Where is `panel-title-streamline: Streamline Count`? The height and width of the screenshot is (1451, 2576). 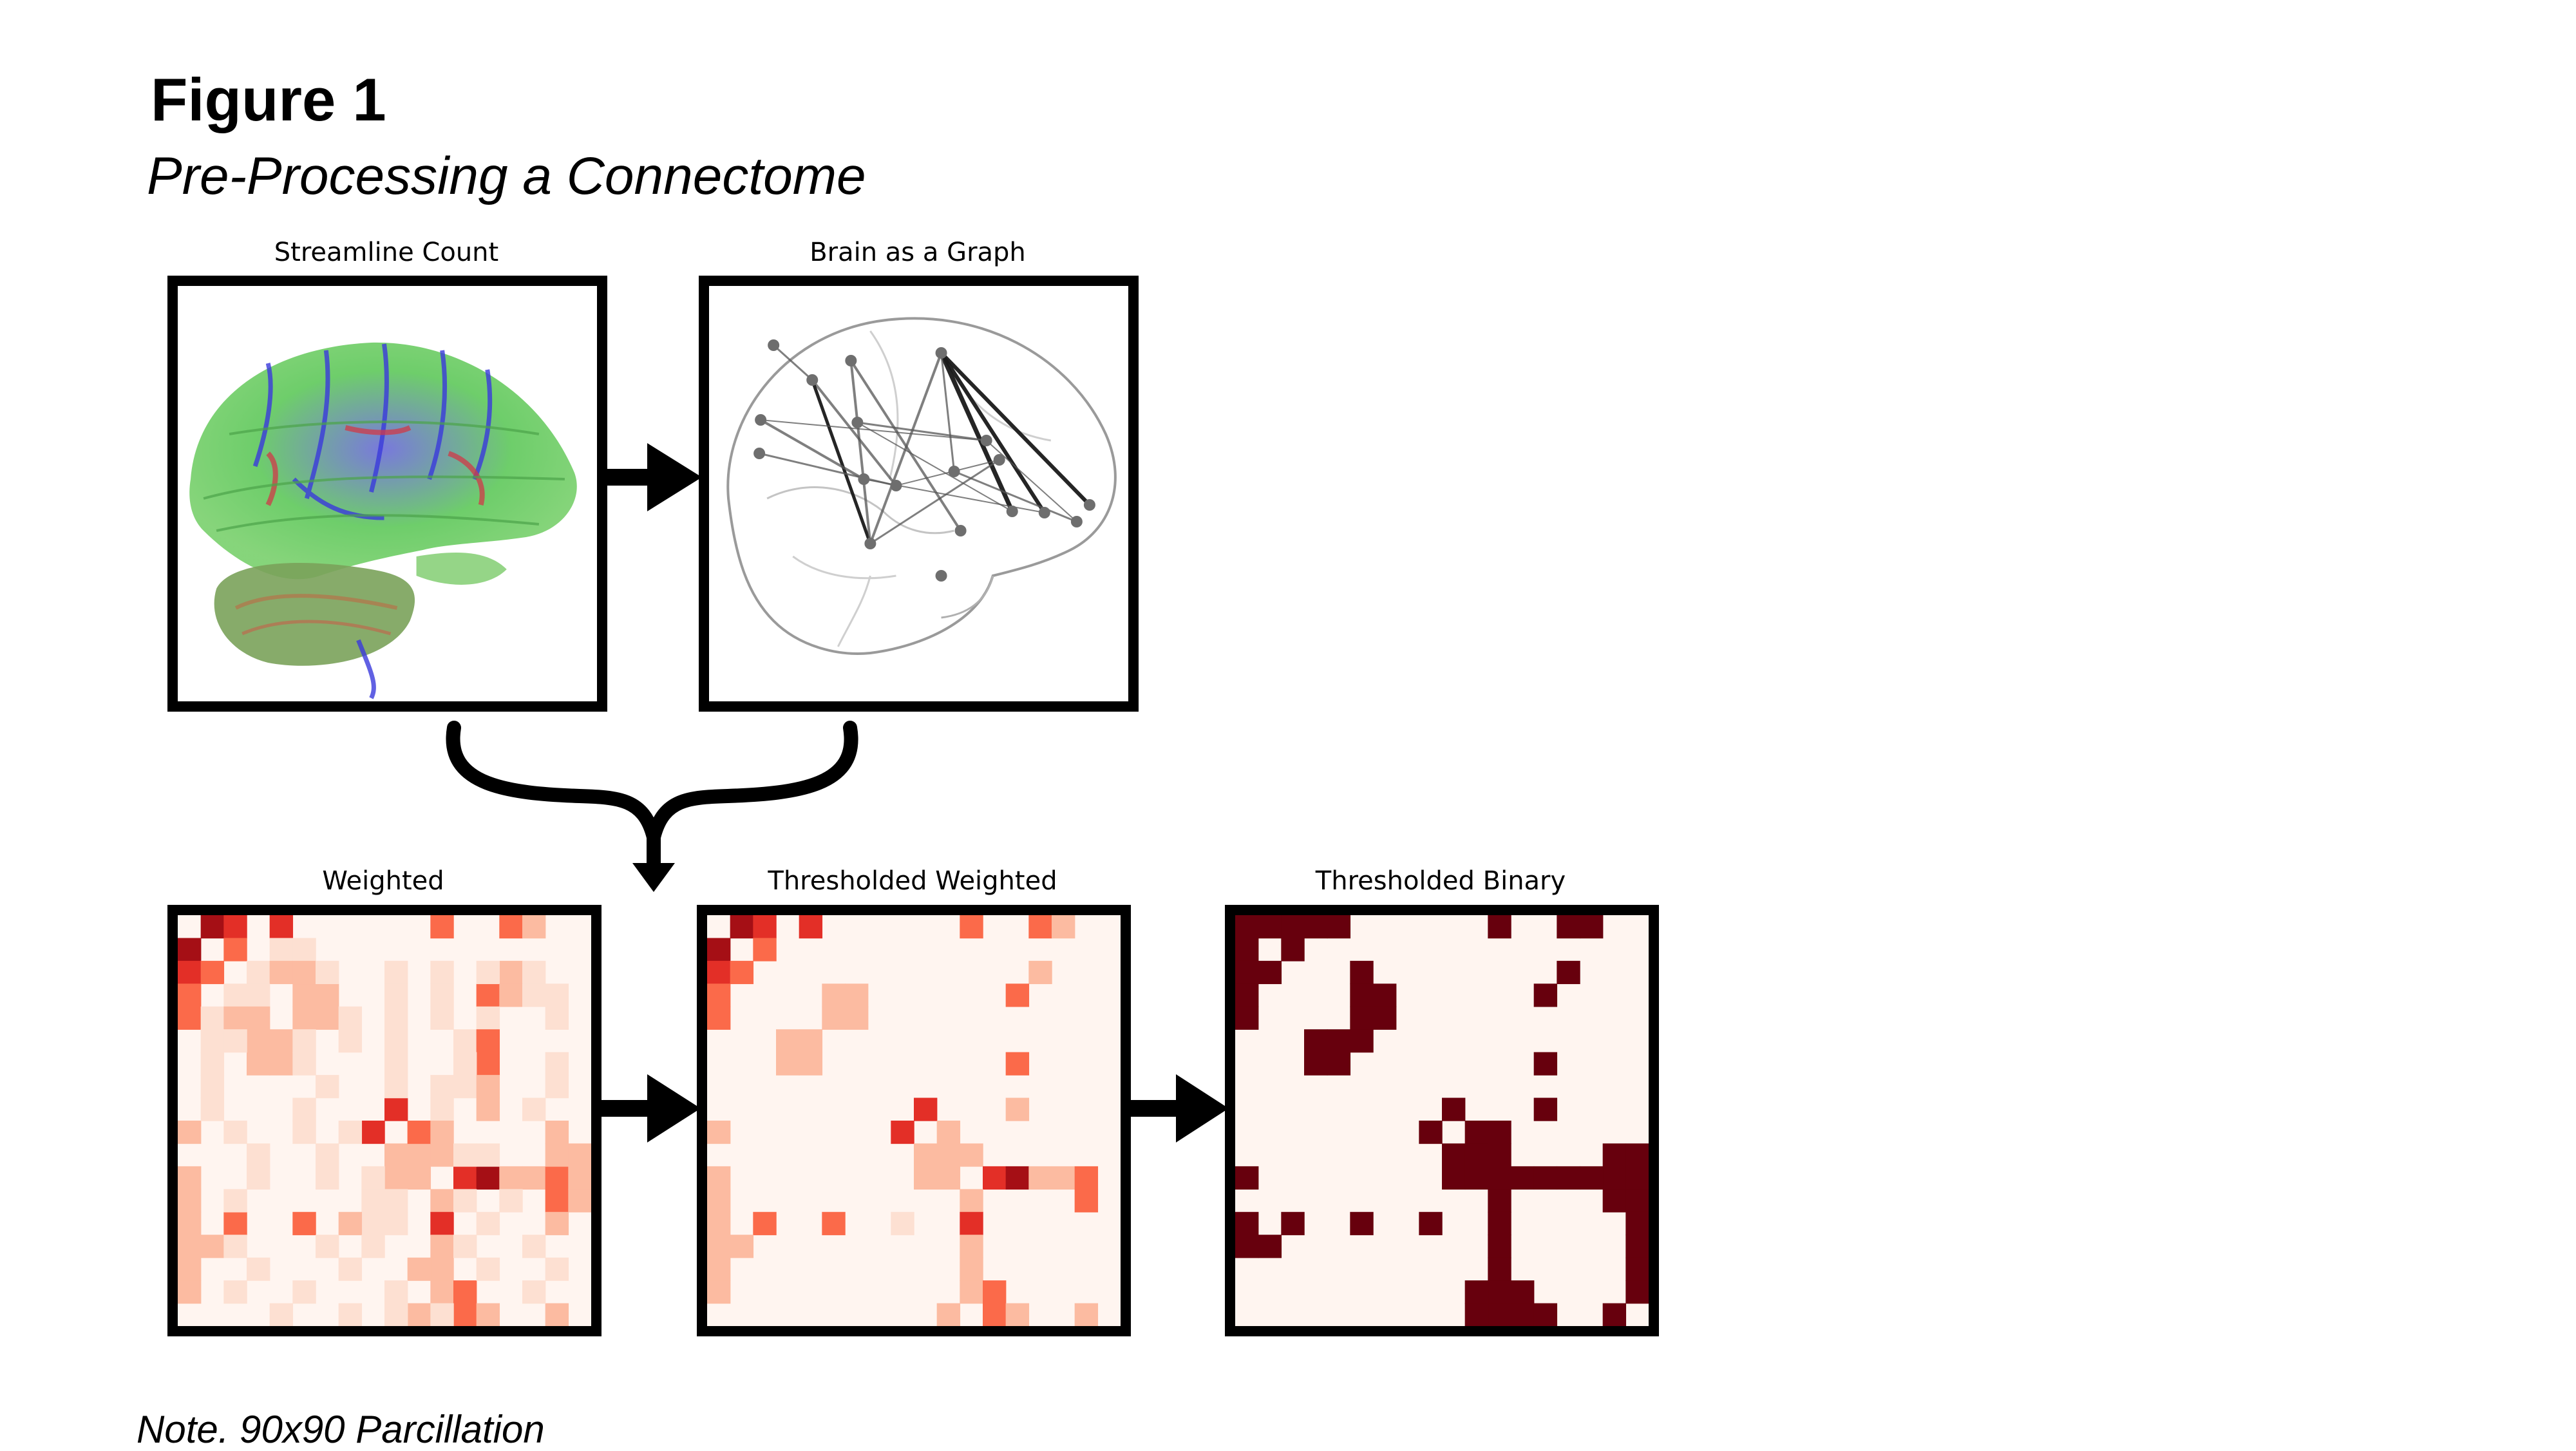 panel-title-streamline: Streamline Count is located at coordinates (386, 252).